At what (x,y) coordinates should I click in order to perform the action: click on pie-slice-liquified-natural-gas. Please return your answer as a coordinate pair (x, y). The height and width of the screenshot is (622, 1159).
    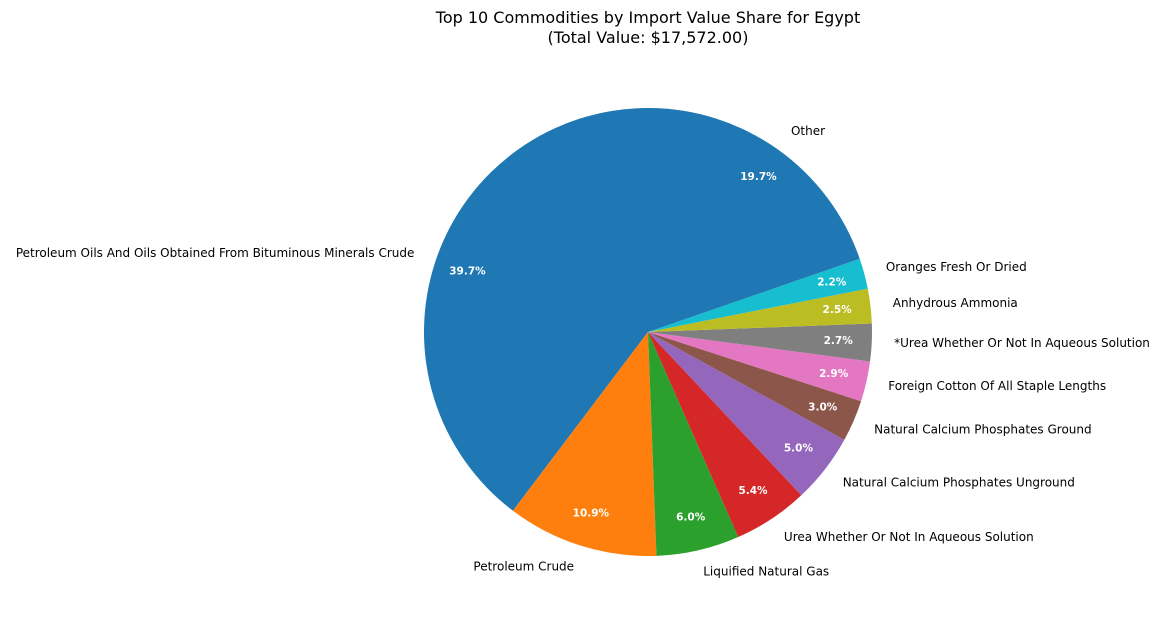
    Looking at the image, I should click on (693, 444).